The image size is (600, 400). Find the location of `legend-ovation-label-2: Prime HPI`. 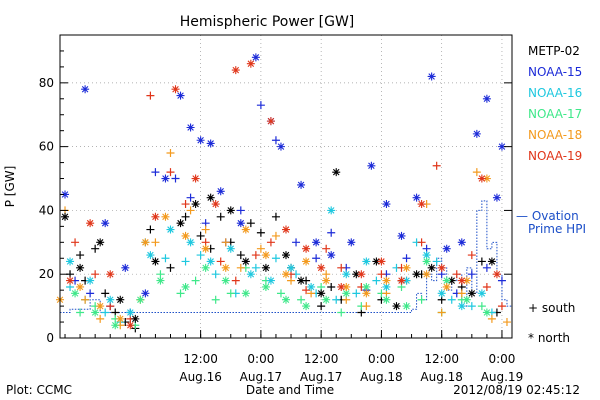

legend-ovation-label-2: Prime HPI is located at coordinates (557, 229).